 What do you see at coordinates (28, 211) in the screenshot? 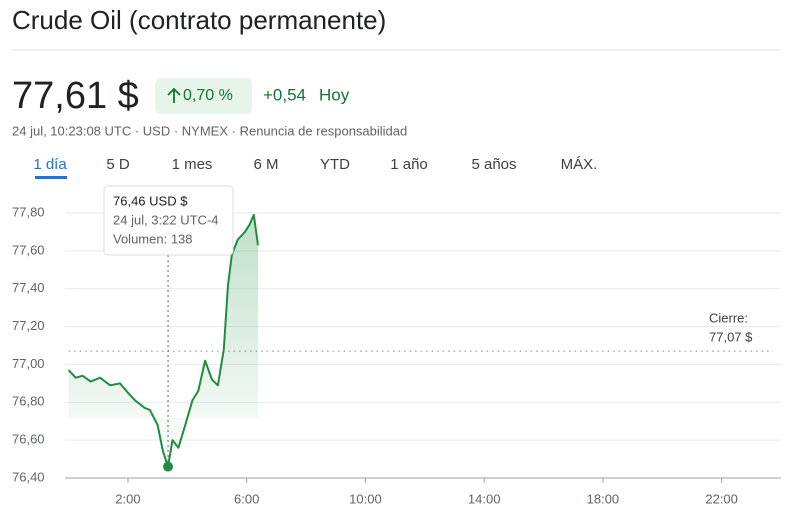
I see `y-tick-label: 77,80` at bounding box center [28, 211].